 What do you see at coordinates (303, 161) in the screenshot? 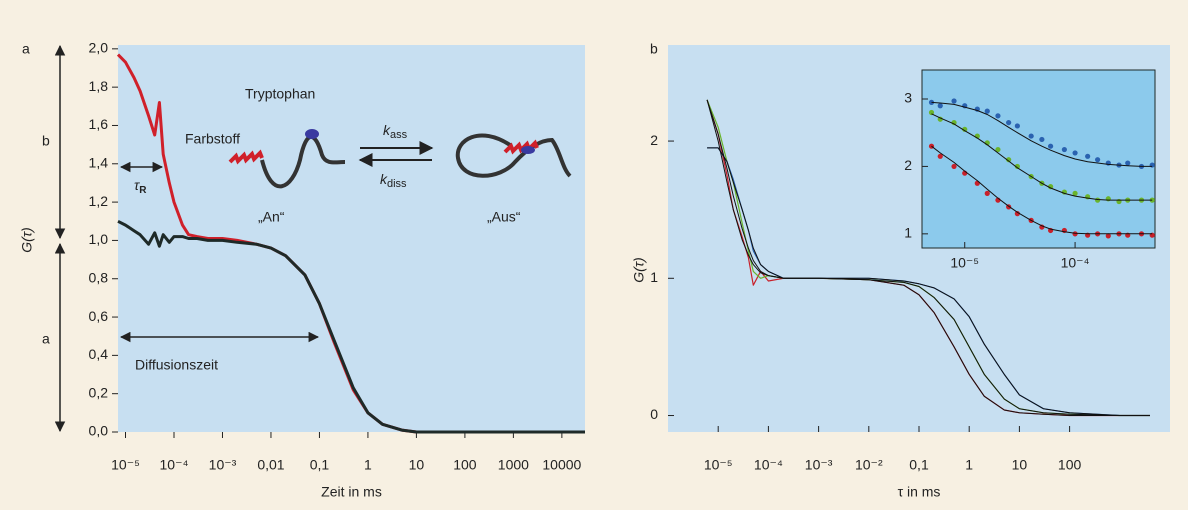
I see `peptide-glyph` at bounding box center [303, 161].